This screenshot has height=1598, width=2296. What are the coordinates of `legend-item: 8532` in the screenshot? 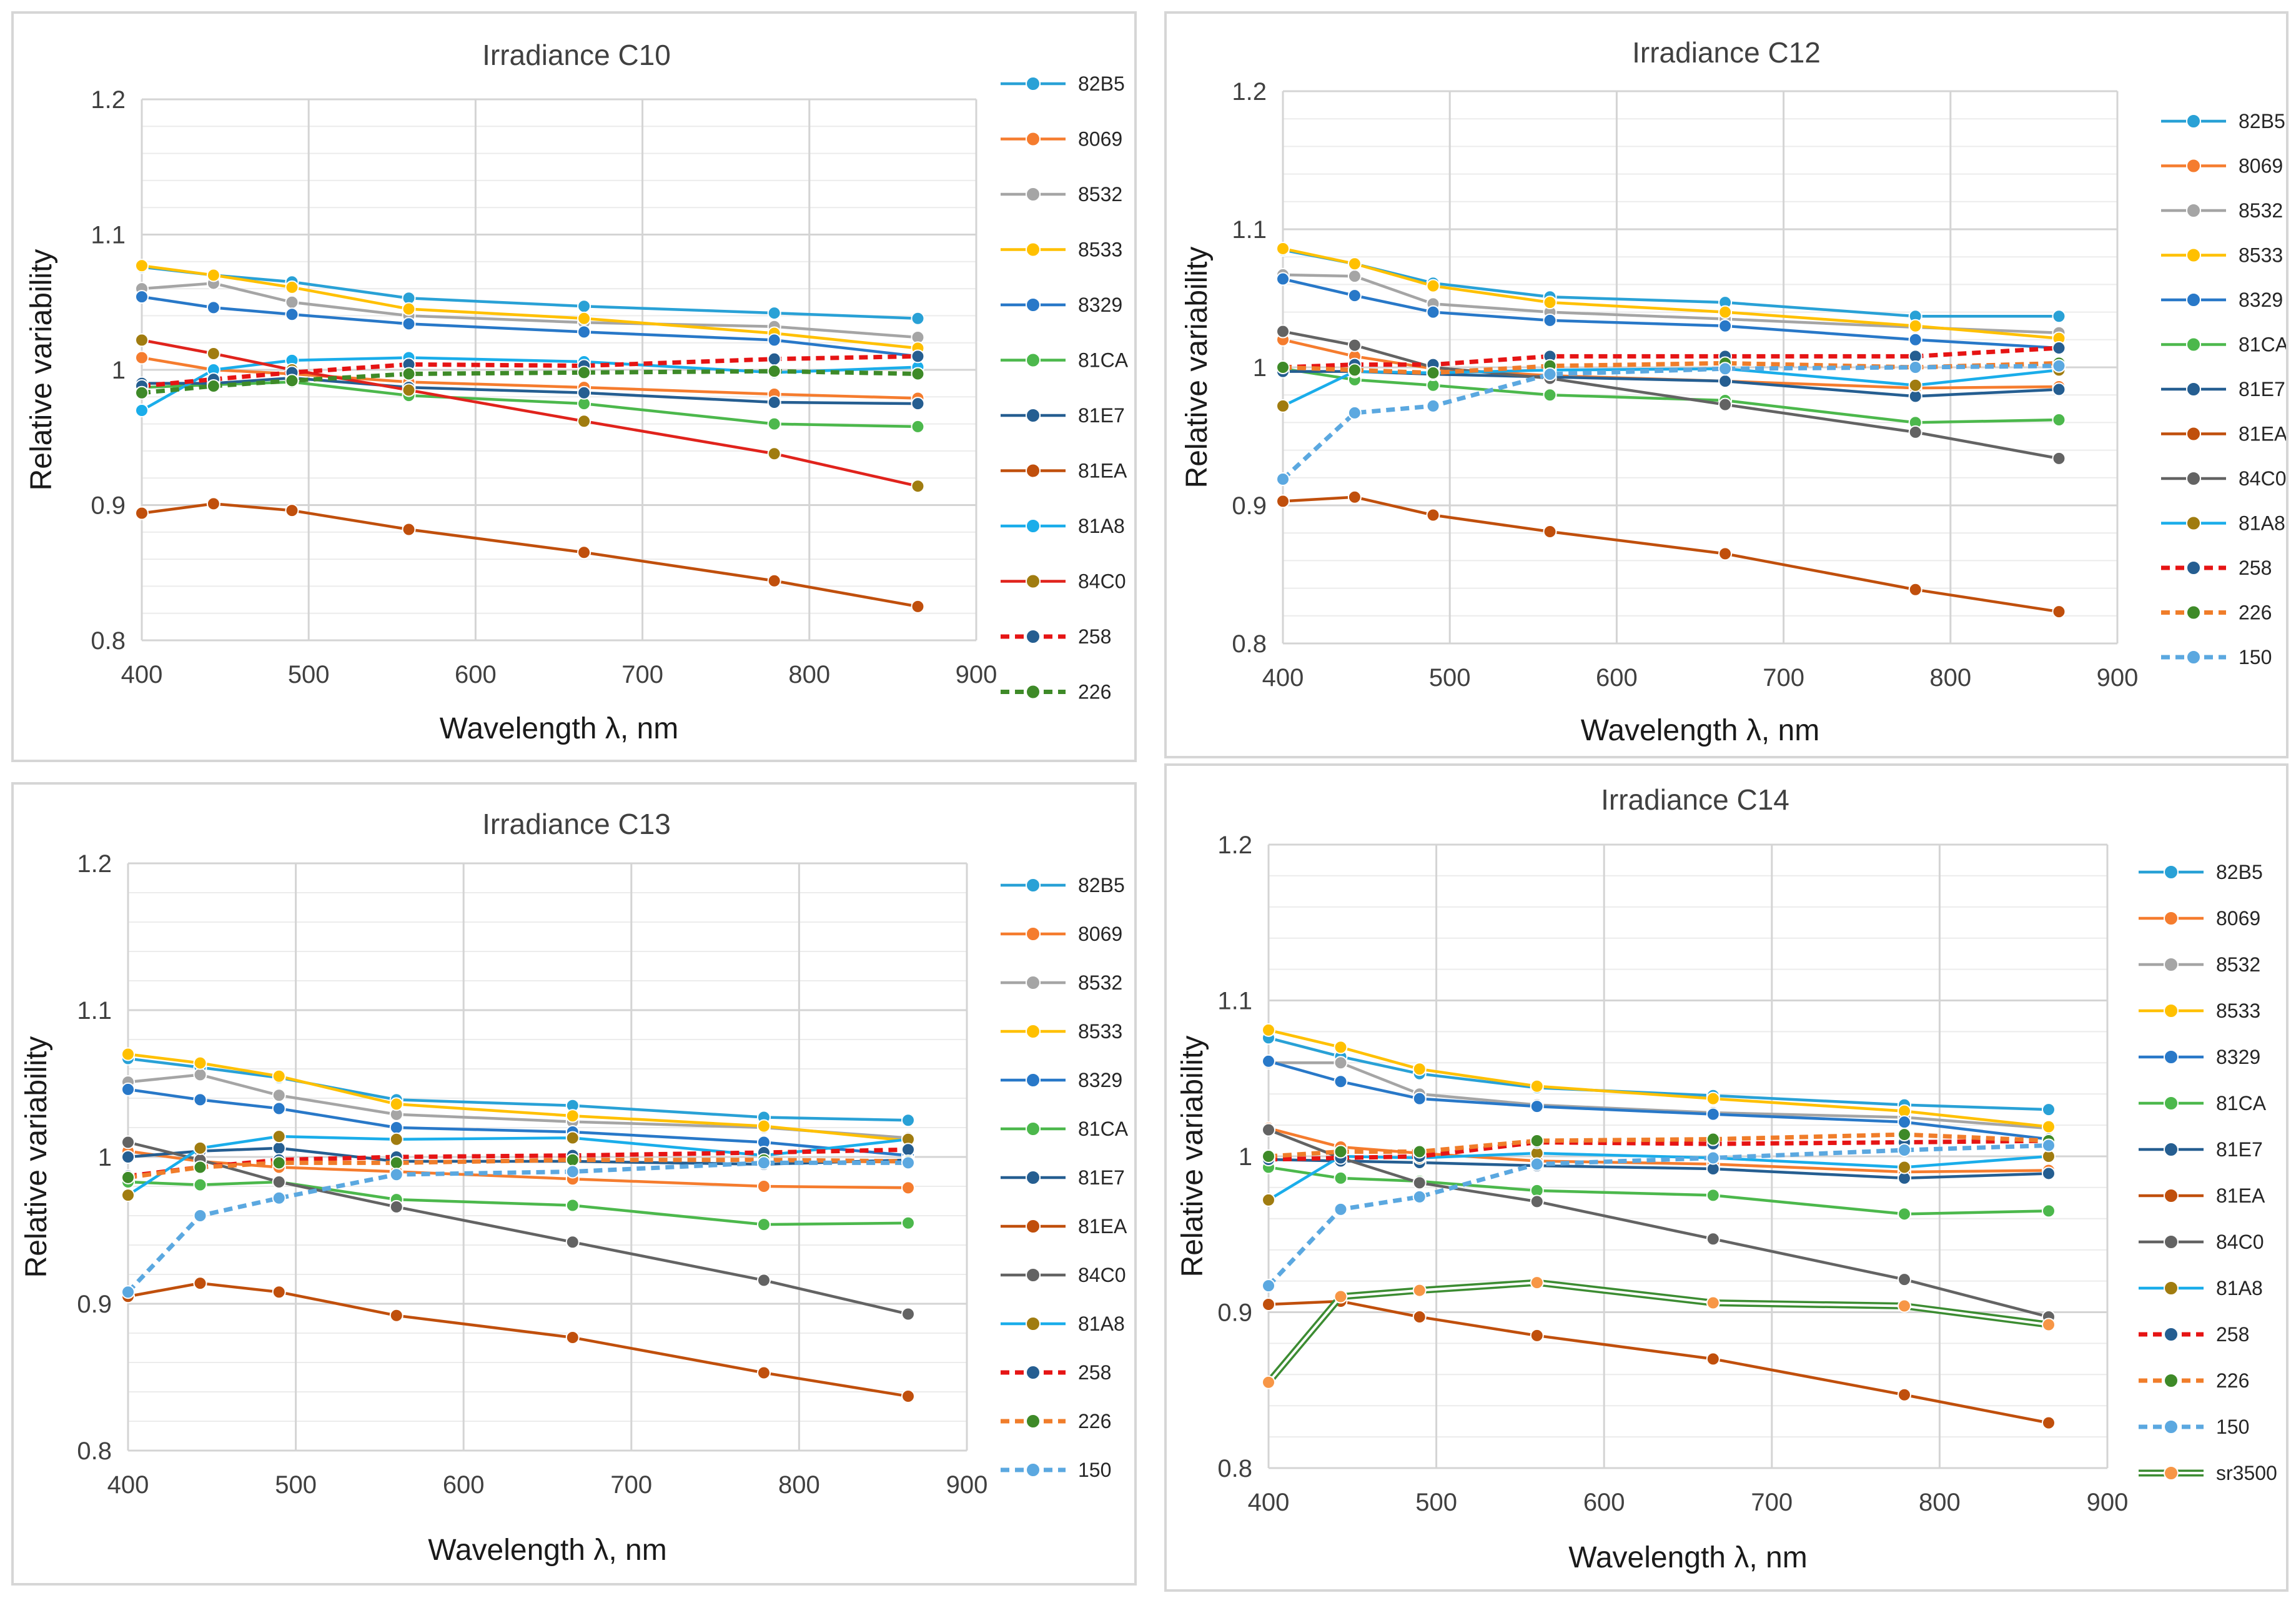 It's located at (1061, 194).